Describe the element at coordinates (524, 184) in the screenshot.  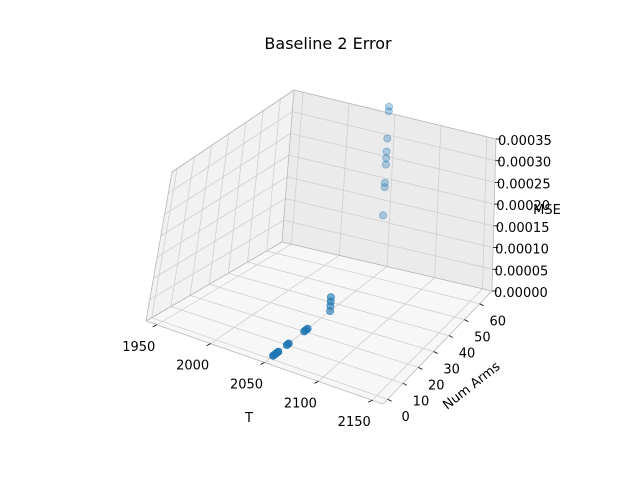
I see `z-tick-label-5: 0.00025` at that location.